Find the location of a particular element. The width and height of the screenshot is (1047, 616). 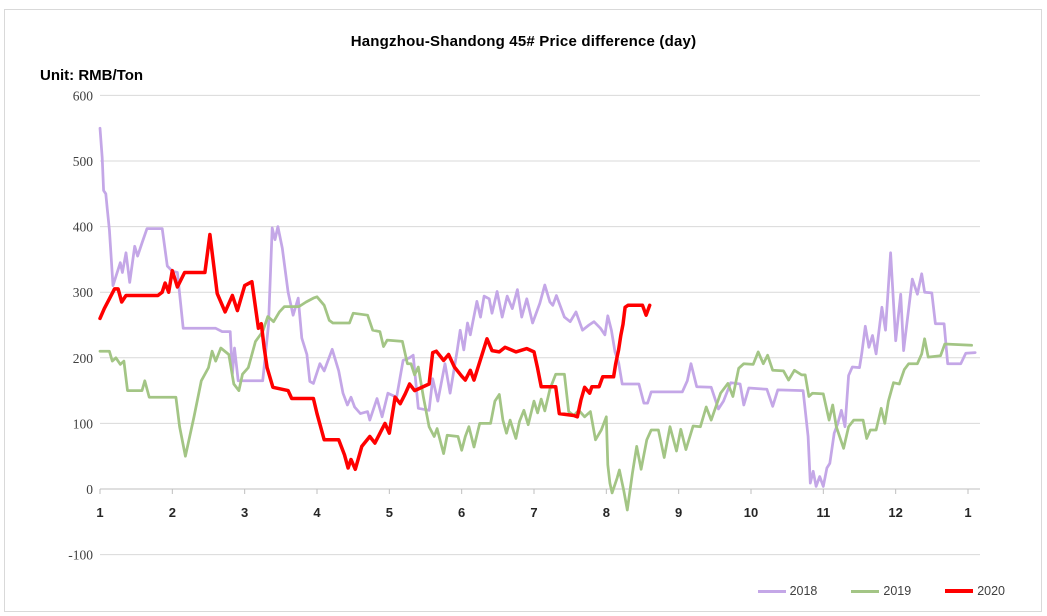

x-axis-tick-label: 9 is located at coordinates (678, 512).